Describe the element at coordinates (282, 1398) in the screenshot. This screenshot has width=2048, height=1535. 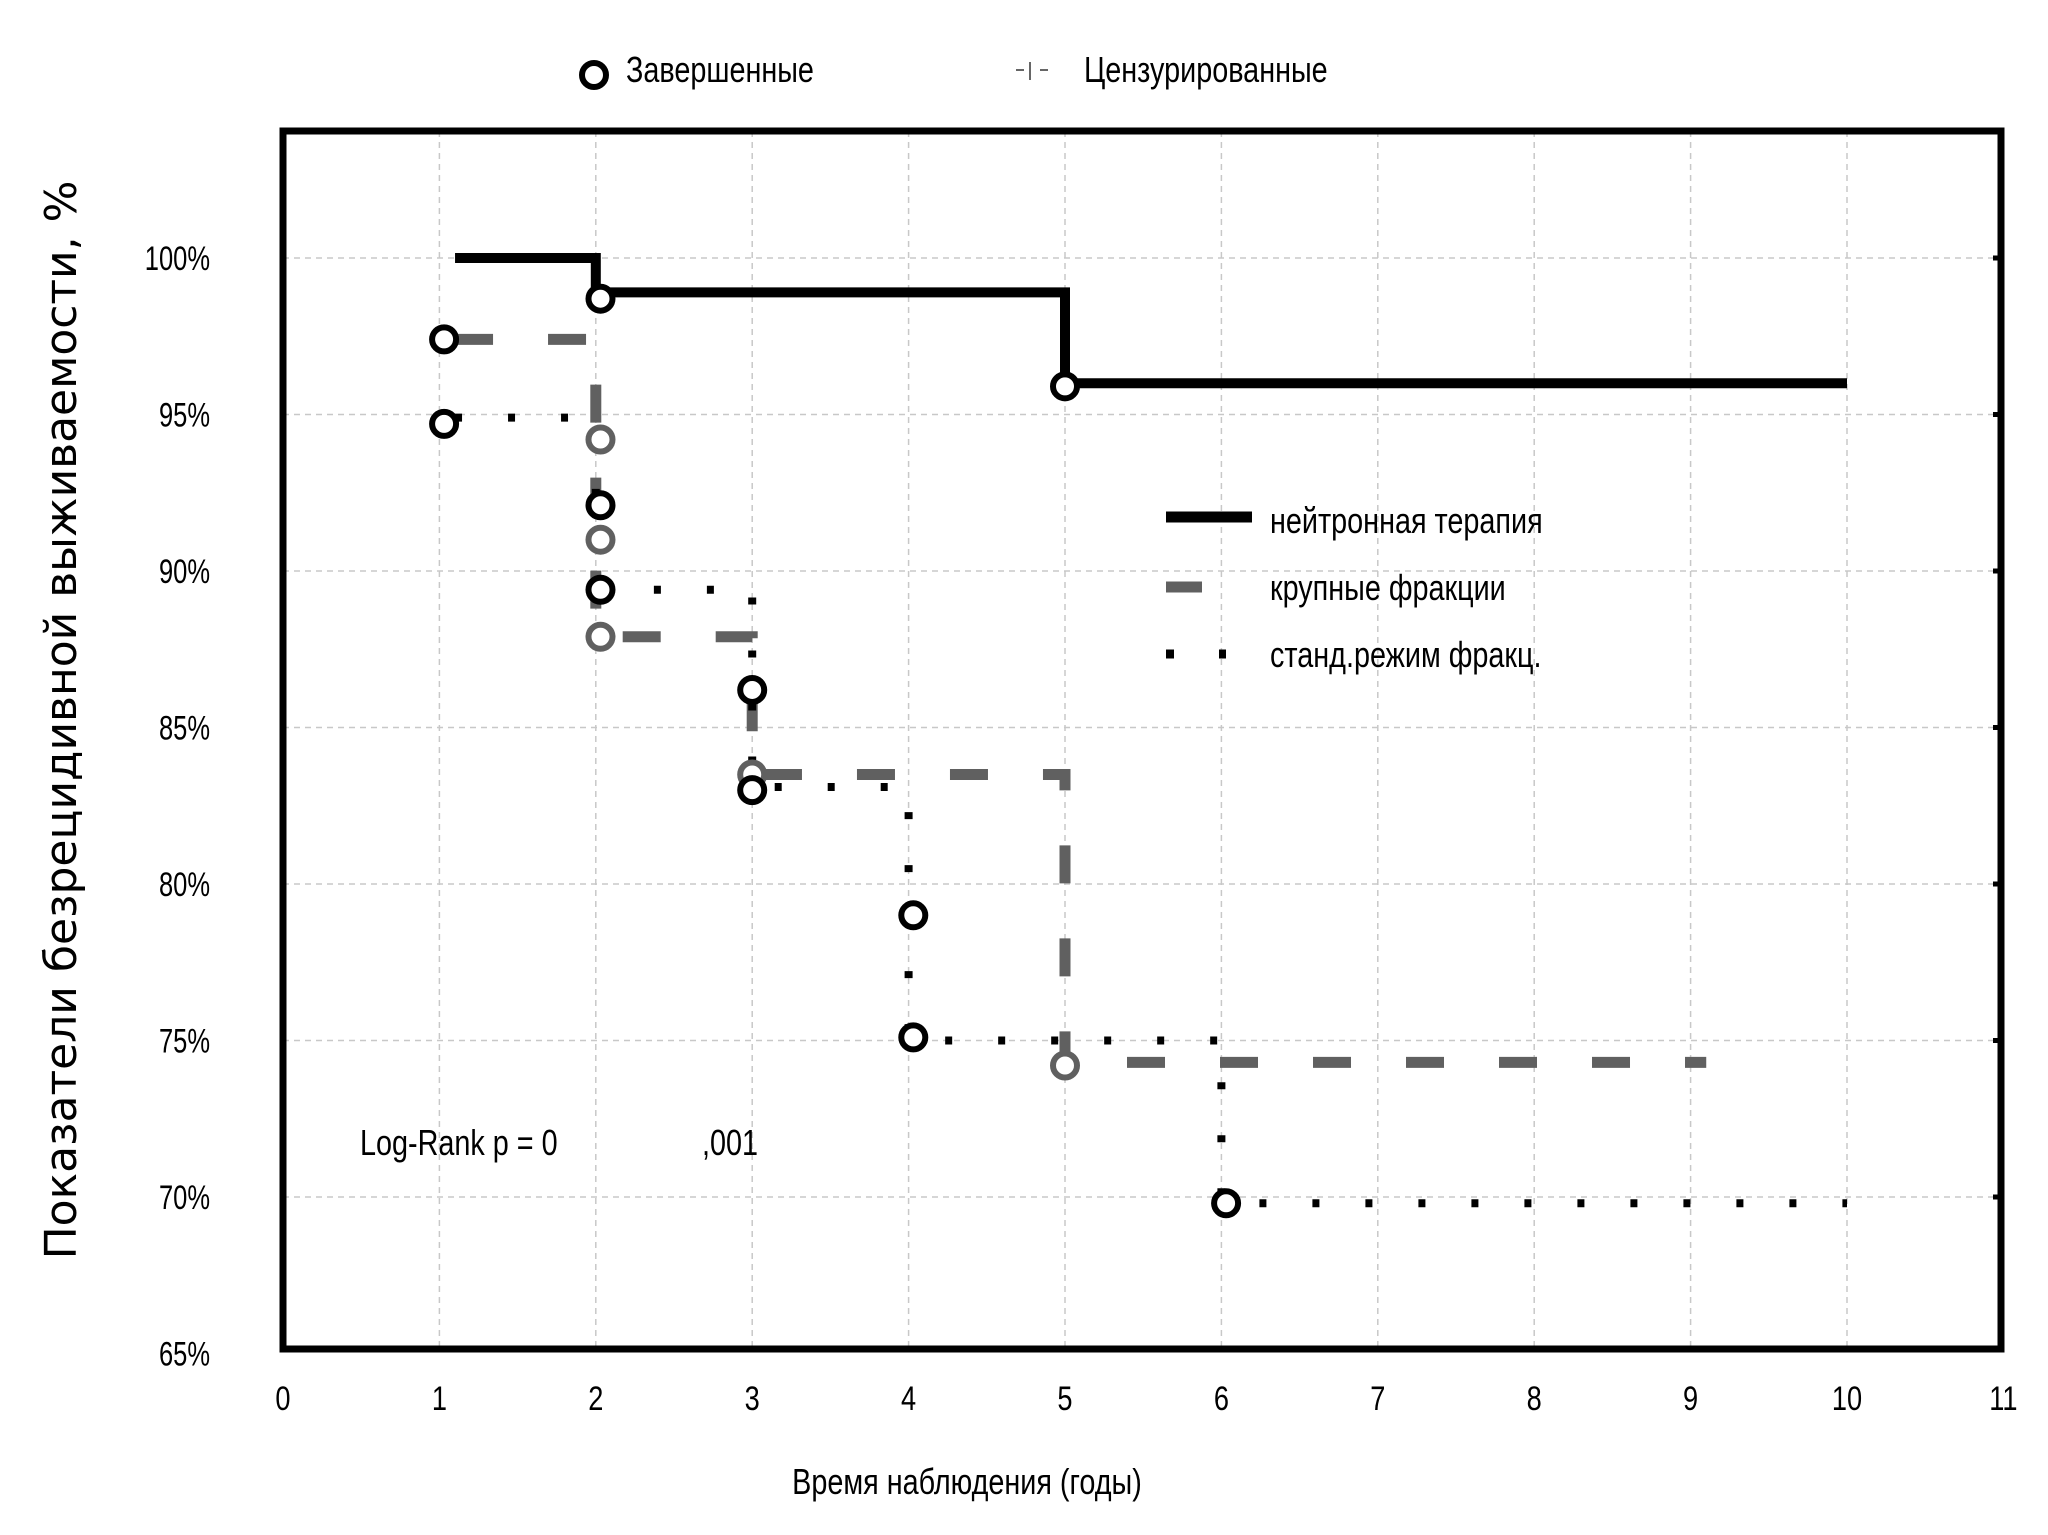
I see `x-tick-label: 0` at that location.